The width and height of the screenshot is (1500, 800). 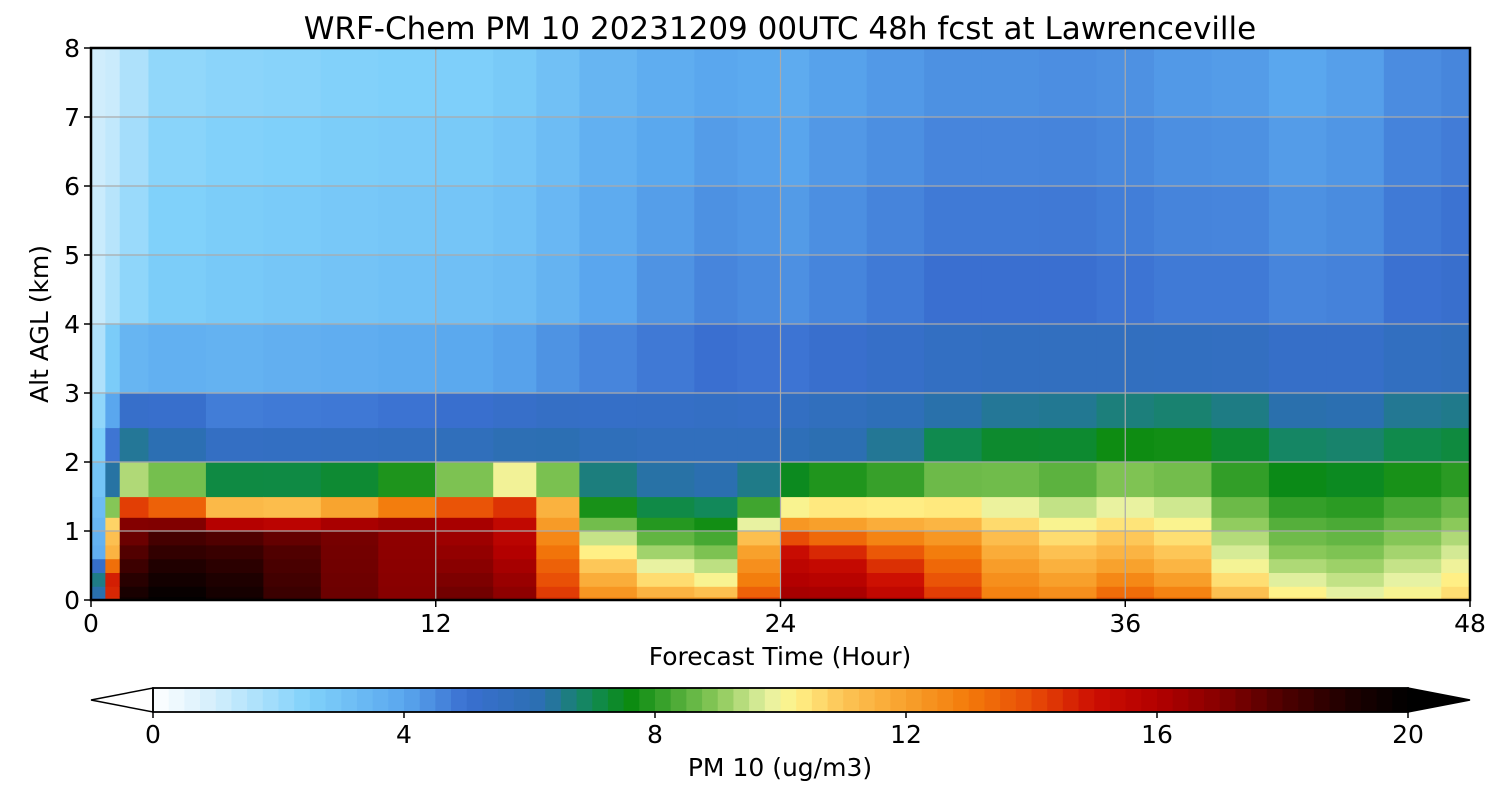 I want to click on x-tick-label: 24, so click(x=781, y=623).